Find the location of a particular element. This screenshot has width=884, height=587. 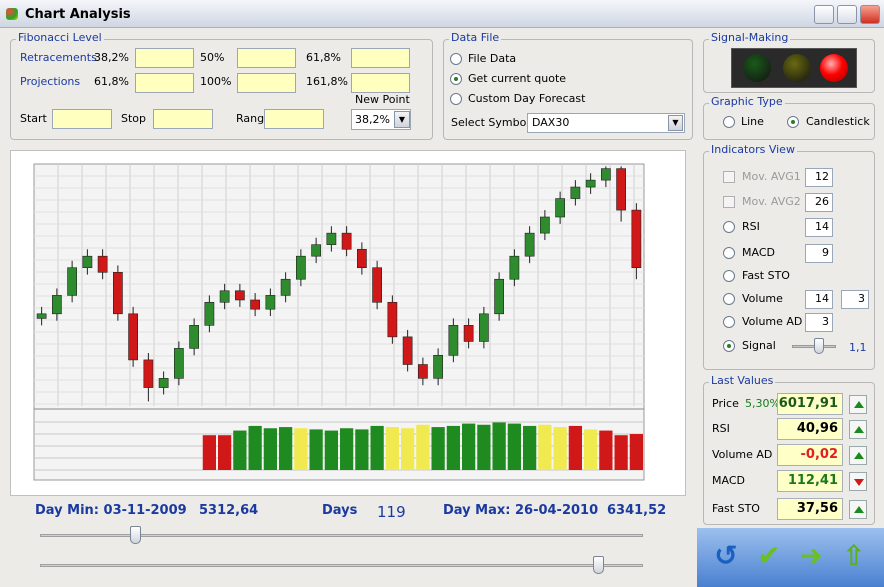

level-label: 38,2% is located at coordinates (111, 57).